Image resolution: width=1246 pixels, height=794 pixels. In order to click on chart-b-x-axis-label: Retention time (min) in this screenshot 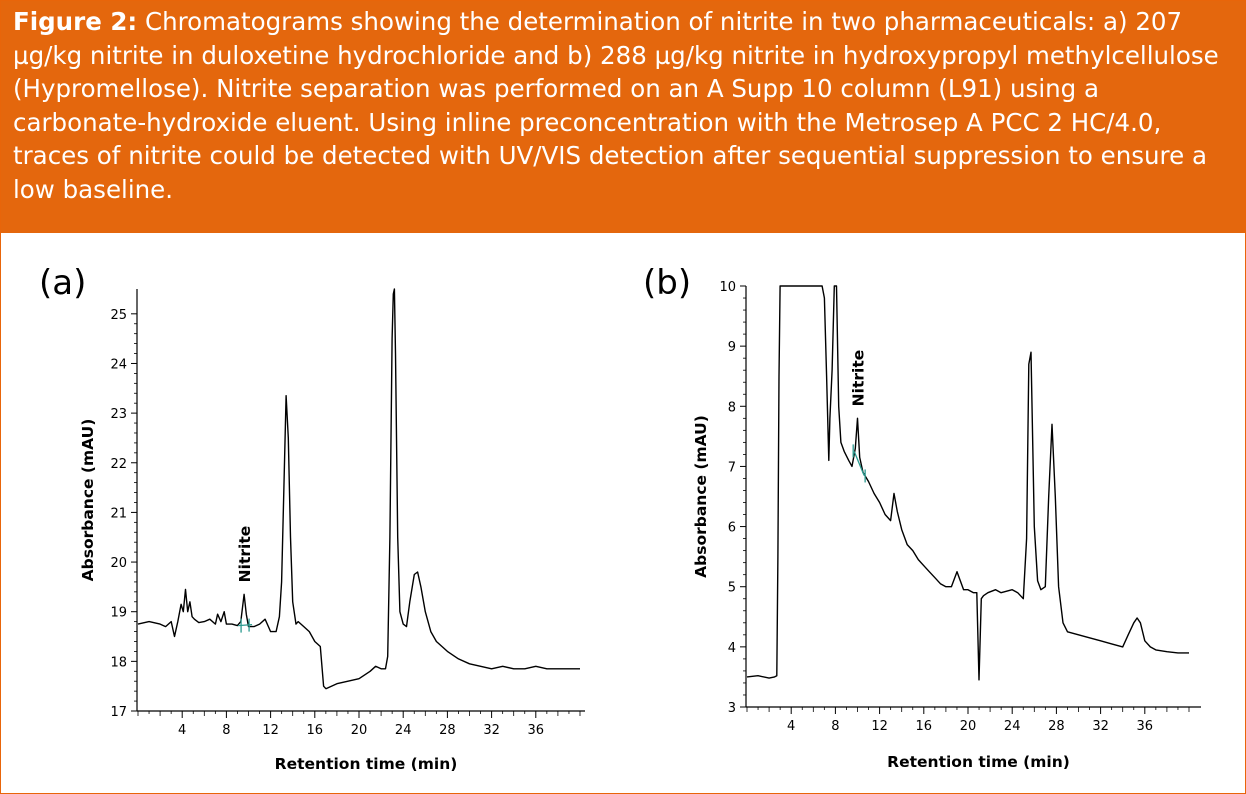, I will do `click(978, 762)`.